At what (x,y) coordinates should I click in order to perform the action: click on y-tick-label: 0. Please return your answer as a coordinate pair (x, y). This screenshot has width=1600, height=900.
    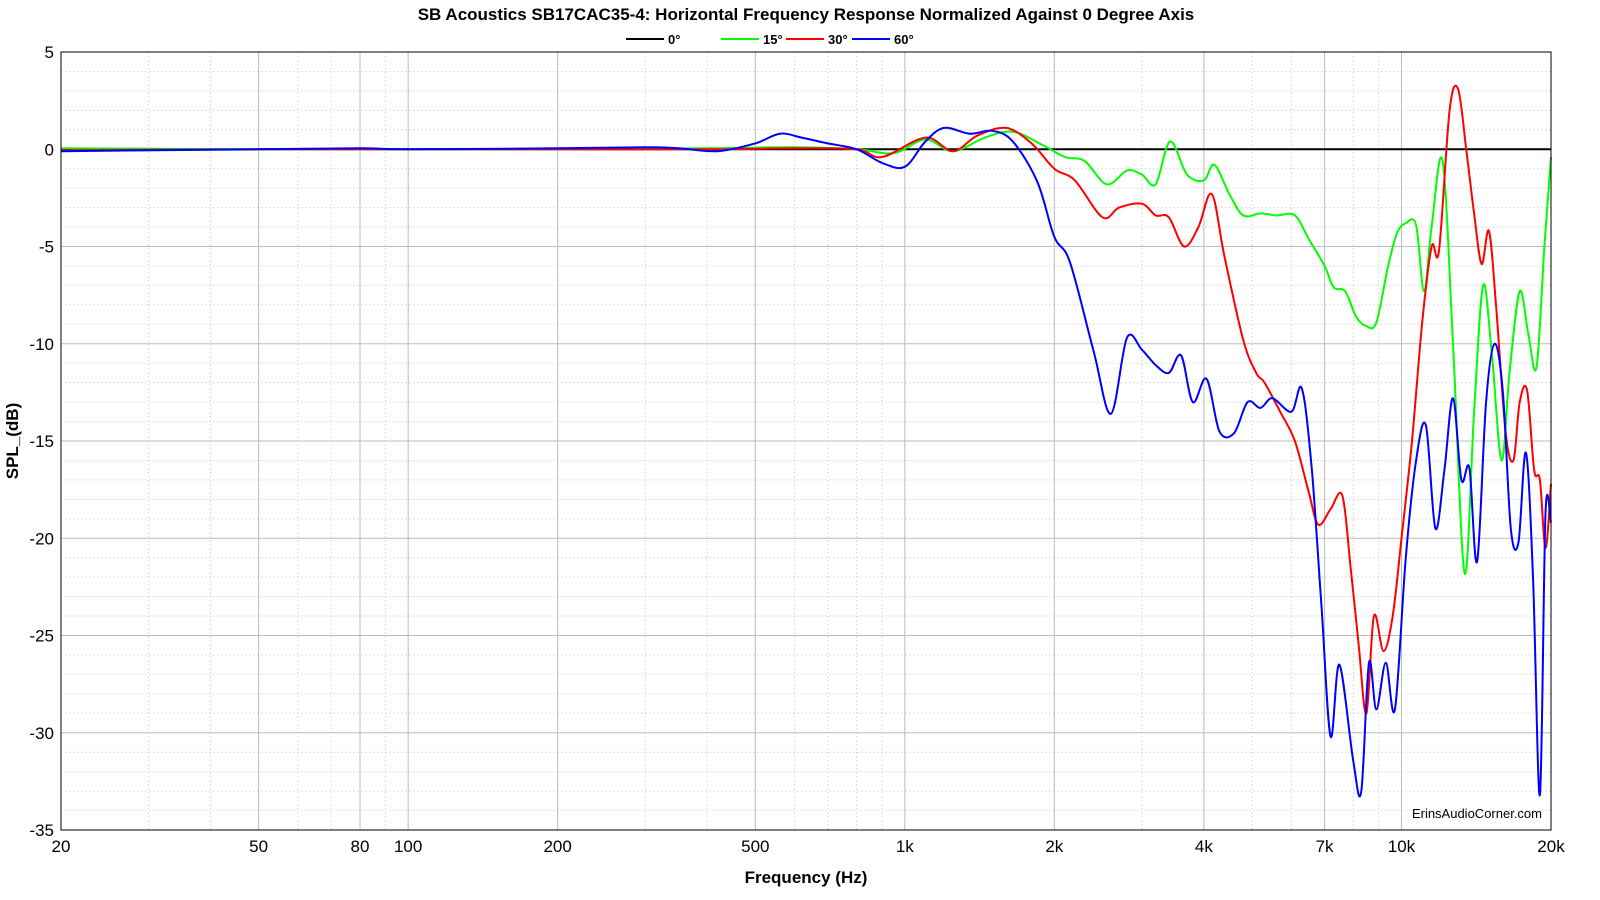
    Looking at the image, I should click on (49, 149).